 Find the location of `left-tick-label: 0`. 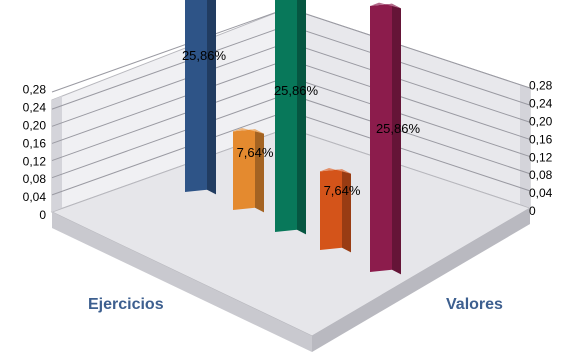

left-tick-label: 0 is located at coordinates (42, 215).